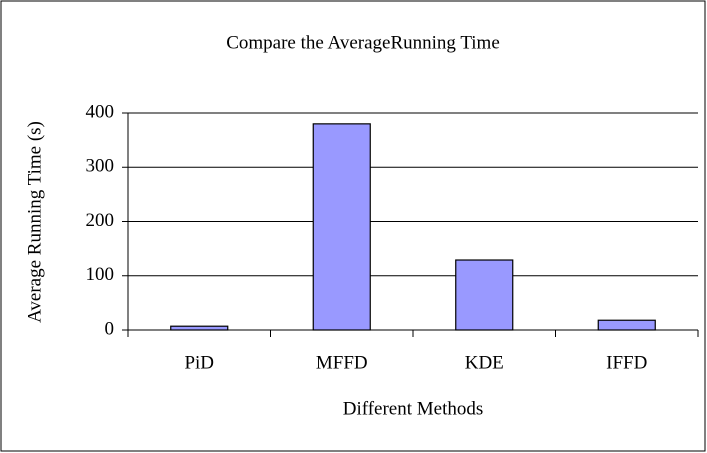 Image resolution: width=707 pixels, height=453 pixels. What do you see at coordinates (100, 274) in the screenshot?
I see `y-tick-label: 100` at bounding box center [100, 274].